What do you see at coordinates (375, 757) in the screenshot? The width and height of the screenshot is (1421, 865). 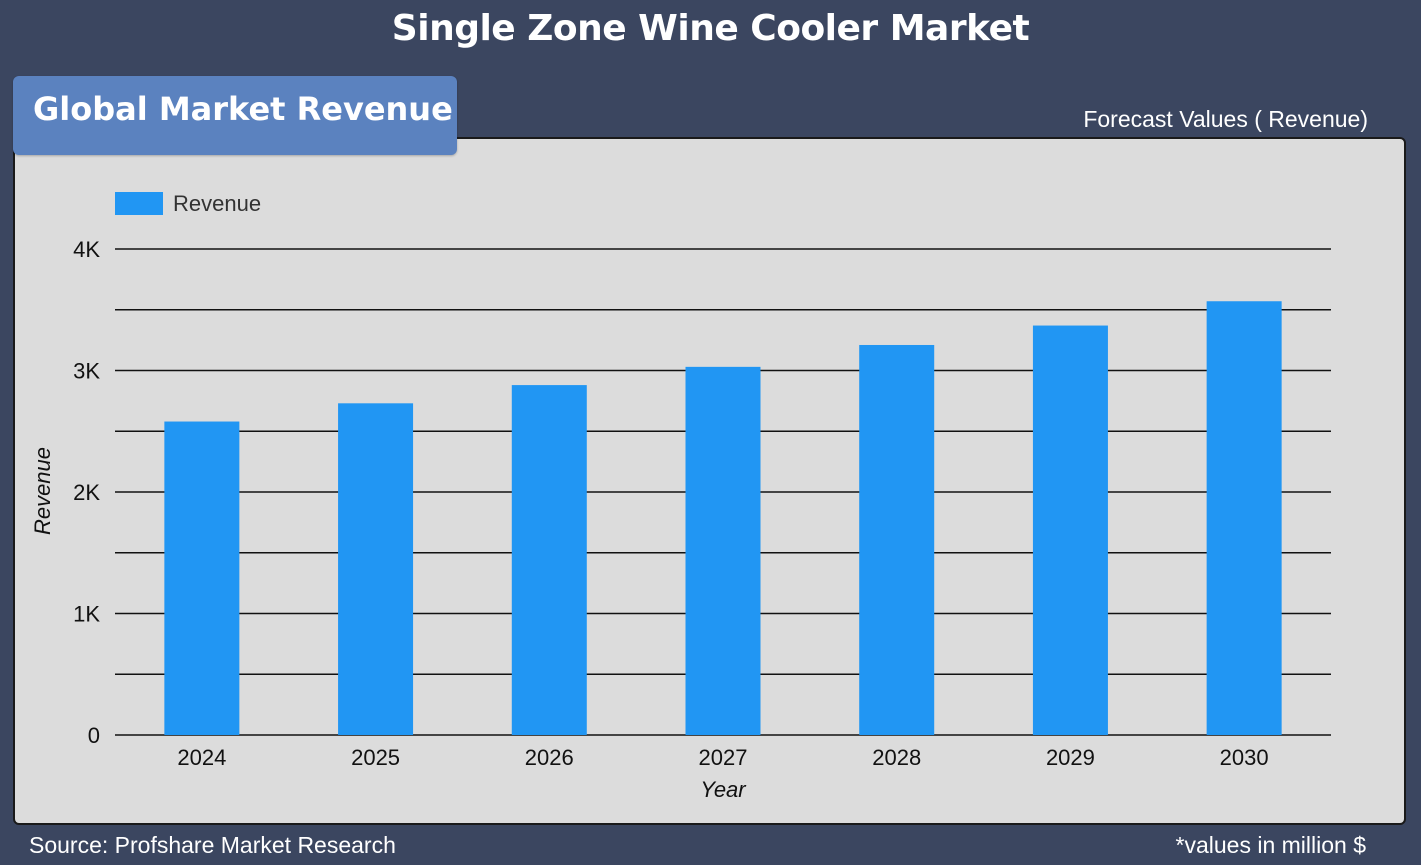 I see `x-tick-label: 2025` at bounding box center [375, 757].